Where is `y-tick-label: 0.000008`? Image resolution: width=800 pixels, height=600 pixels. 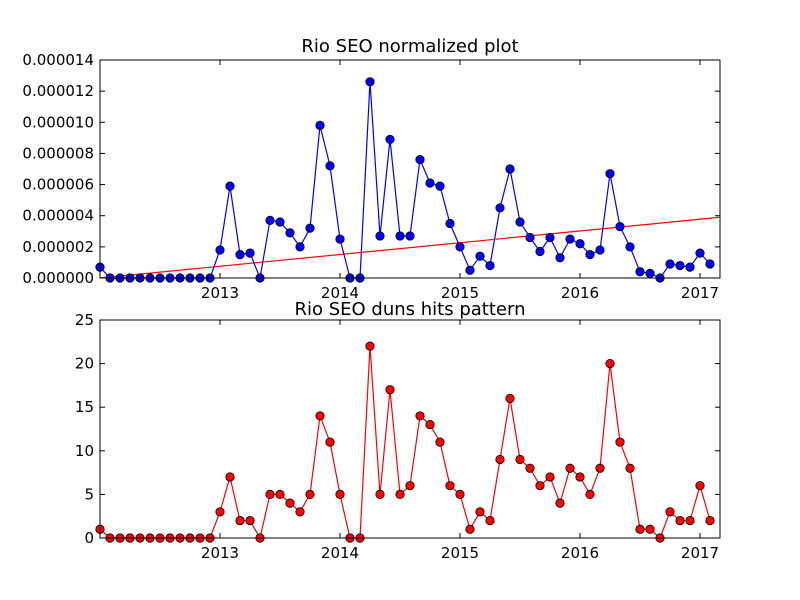
y-tick-label: 0.000008 is located at coordinates (58, 153).